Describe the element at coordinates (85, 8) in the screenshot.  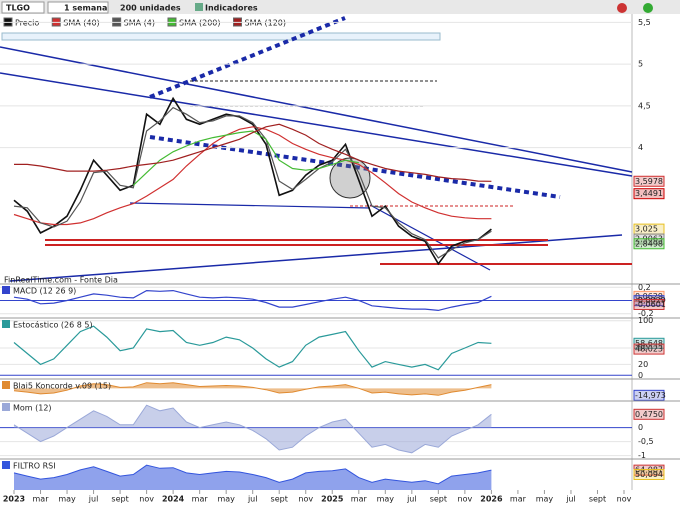
I see `period: 1 semana` at that location.